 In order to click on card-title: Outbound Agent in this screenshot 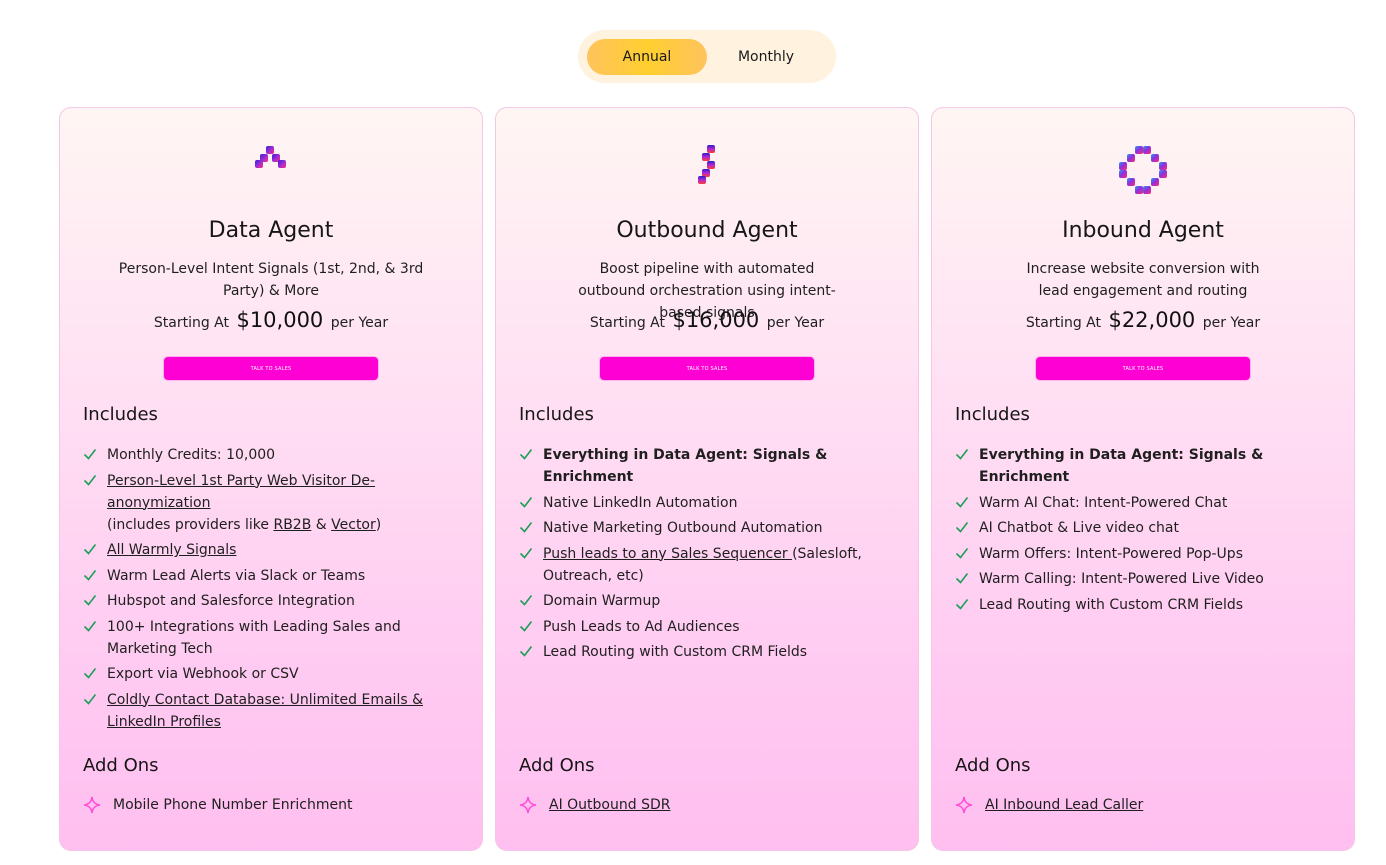, I will do `click(707, 230)`.